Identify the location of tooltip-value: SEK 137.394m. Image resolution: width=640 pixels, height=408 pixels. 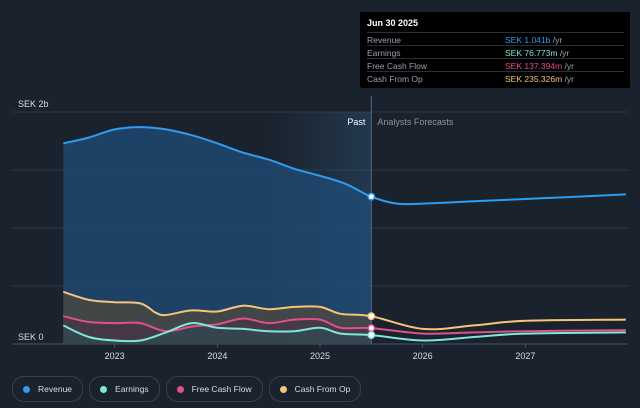
(534, 66).